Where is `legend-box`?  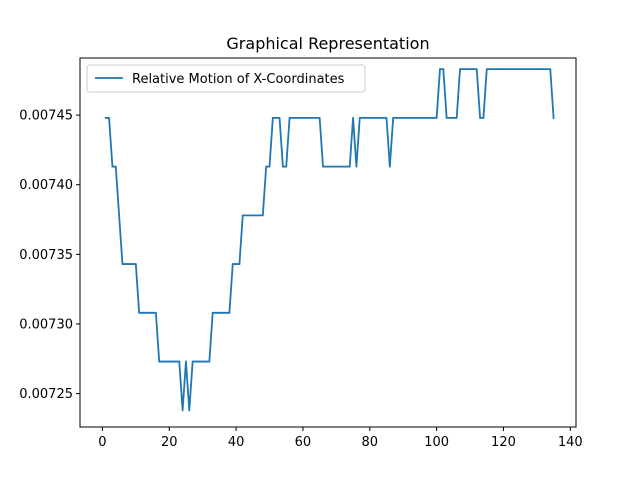
legend-box is located at coordinates (226, 78).